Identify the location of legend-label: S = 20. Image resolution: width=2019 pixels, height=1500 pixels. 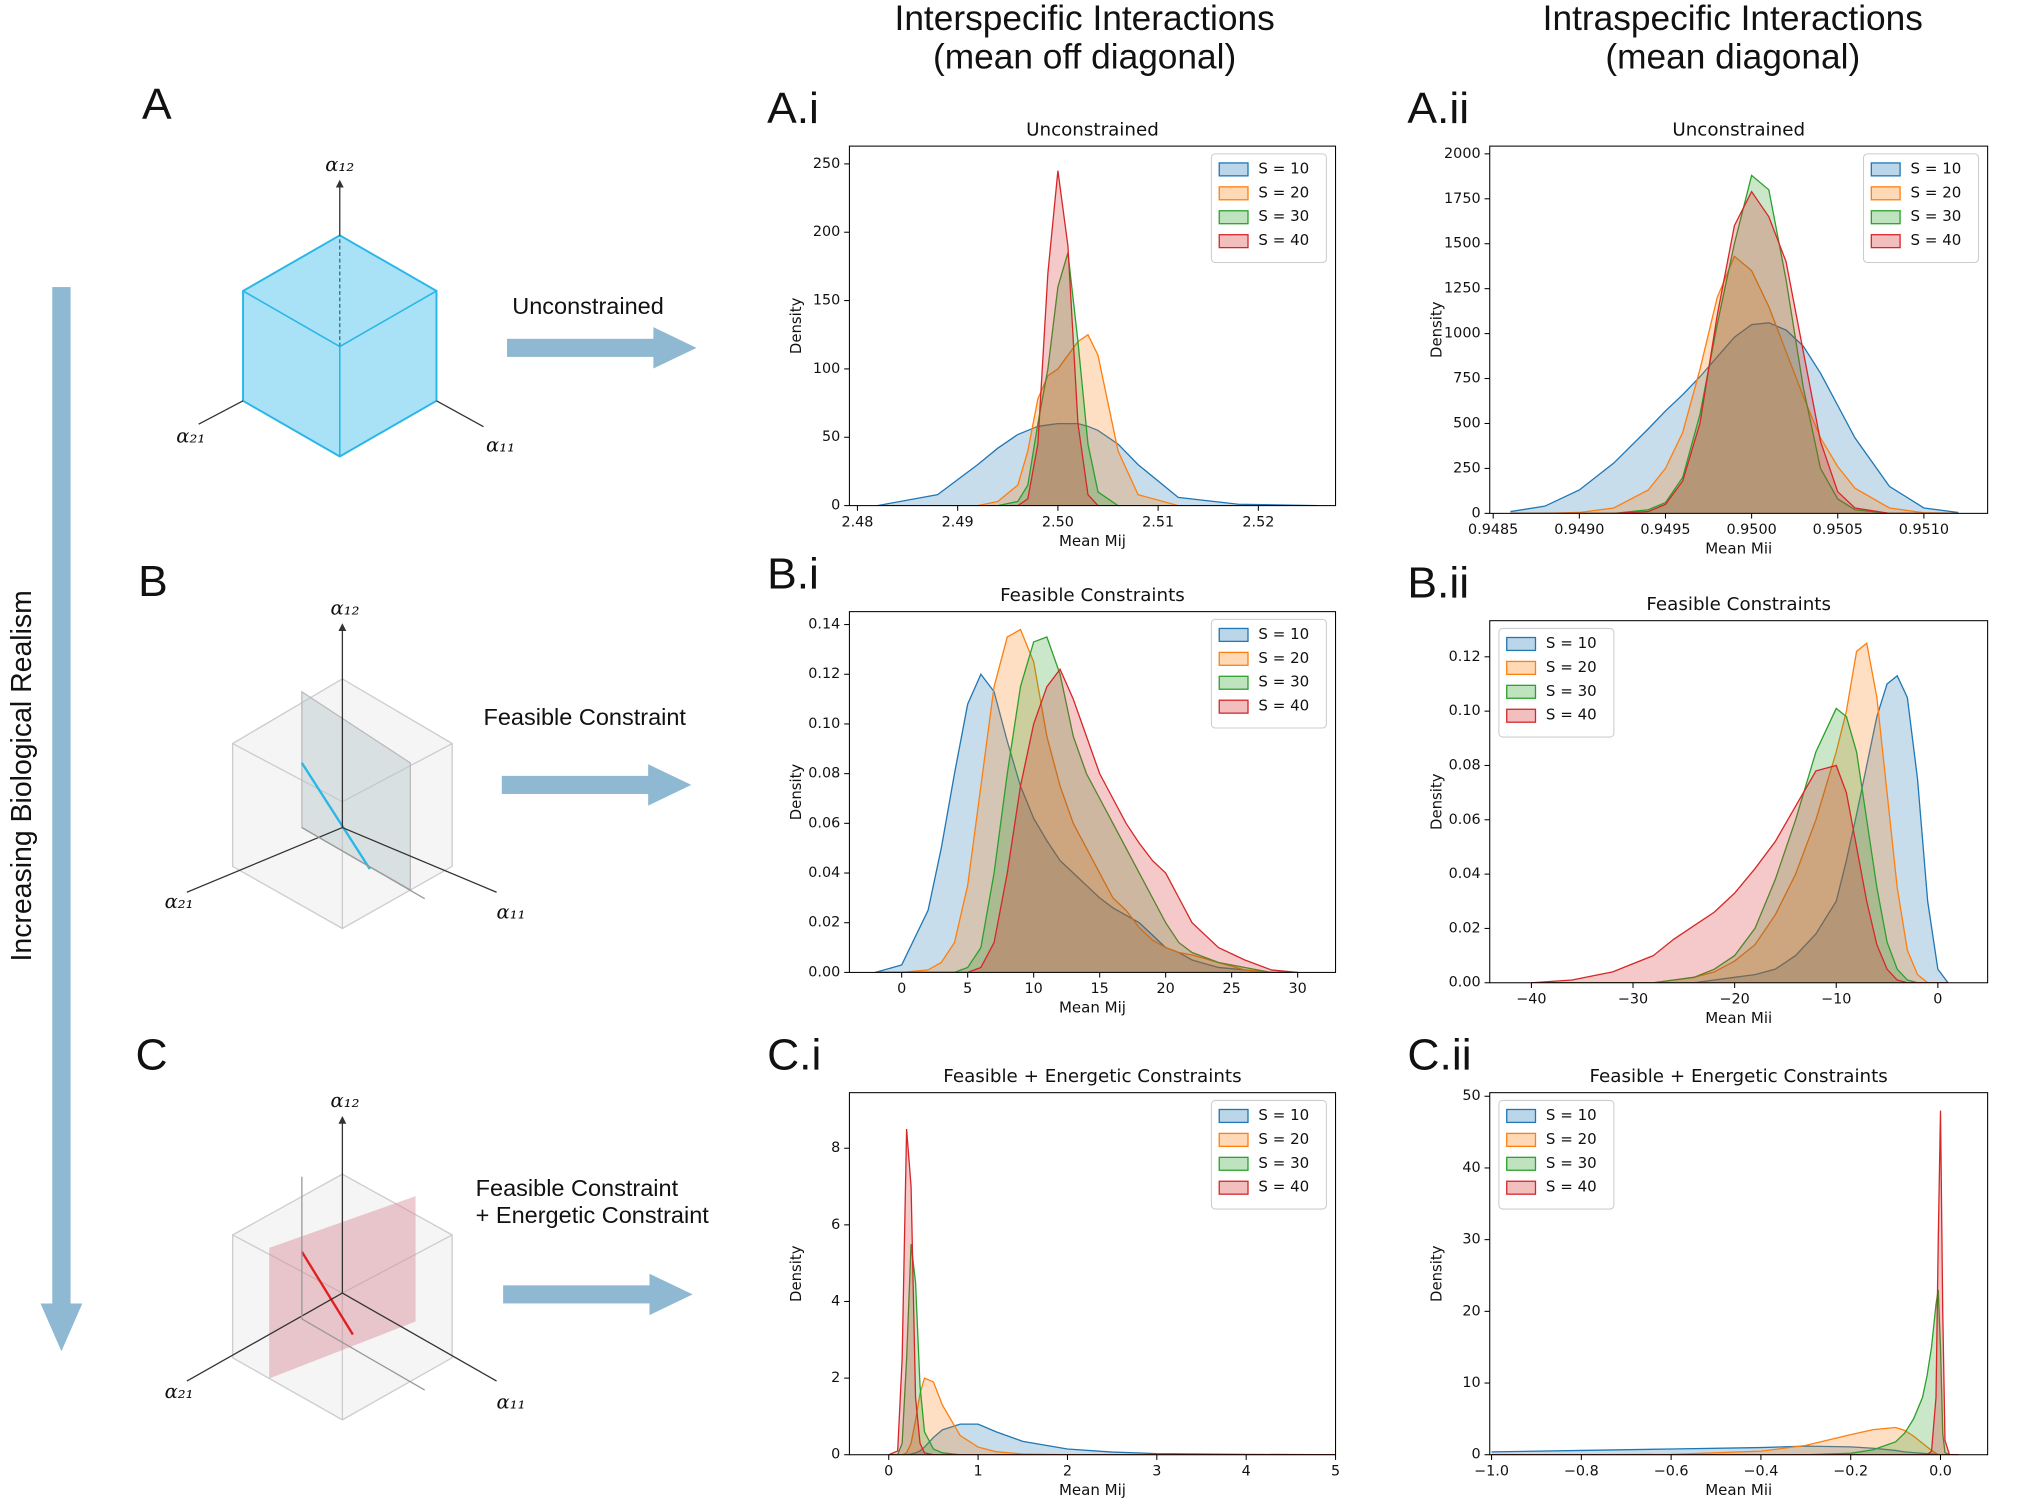
(1936, 192).